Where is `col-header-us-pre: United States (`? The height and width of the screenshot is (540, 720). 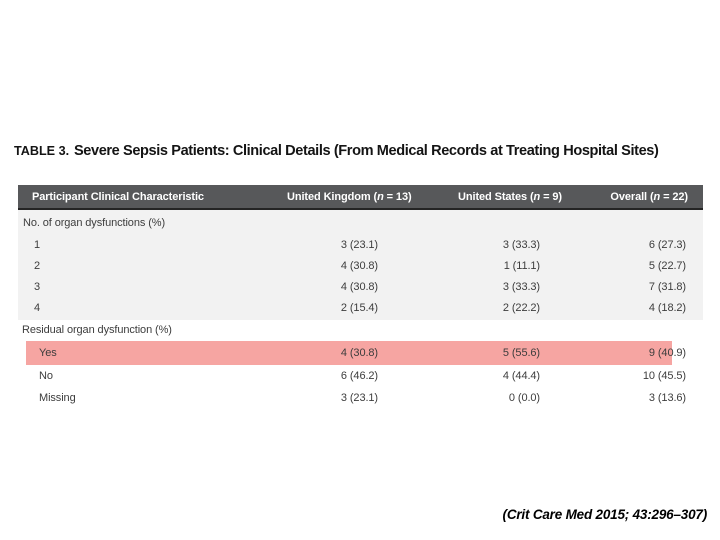
col-header-us-pre: United States ( is located at coordinates (496, 196).